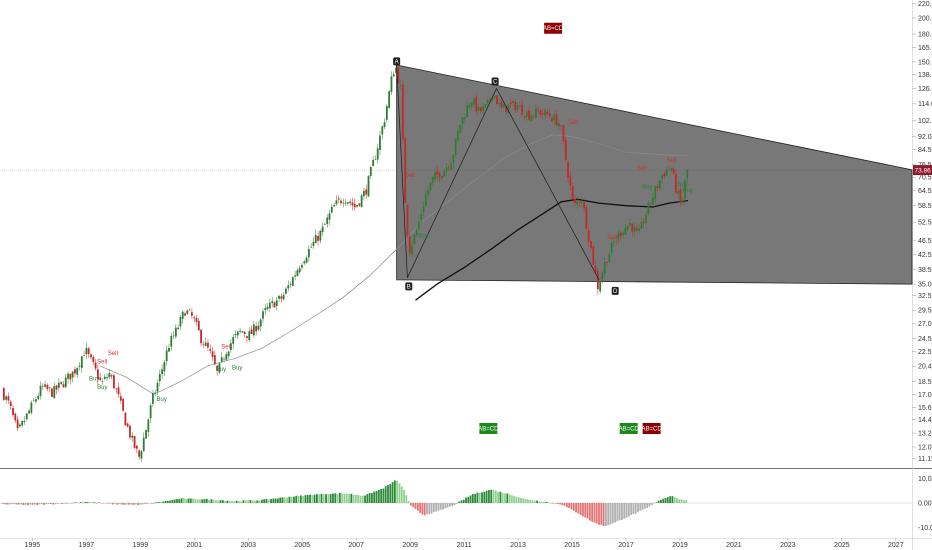 The image size is (932, 550). What do you see at coordinates (553, 28) in the screenshot?
I see `ab-cd-badge-bg` at bounding box center [553, 28].